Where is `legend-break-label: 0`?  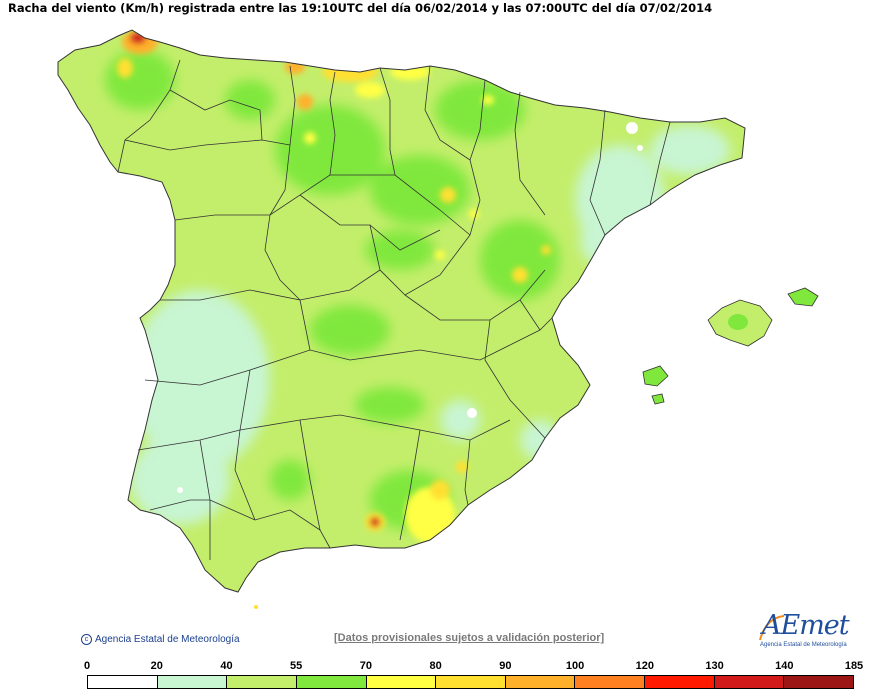
legend-break-label: 0 is located at coordinates (87, 666).